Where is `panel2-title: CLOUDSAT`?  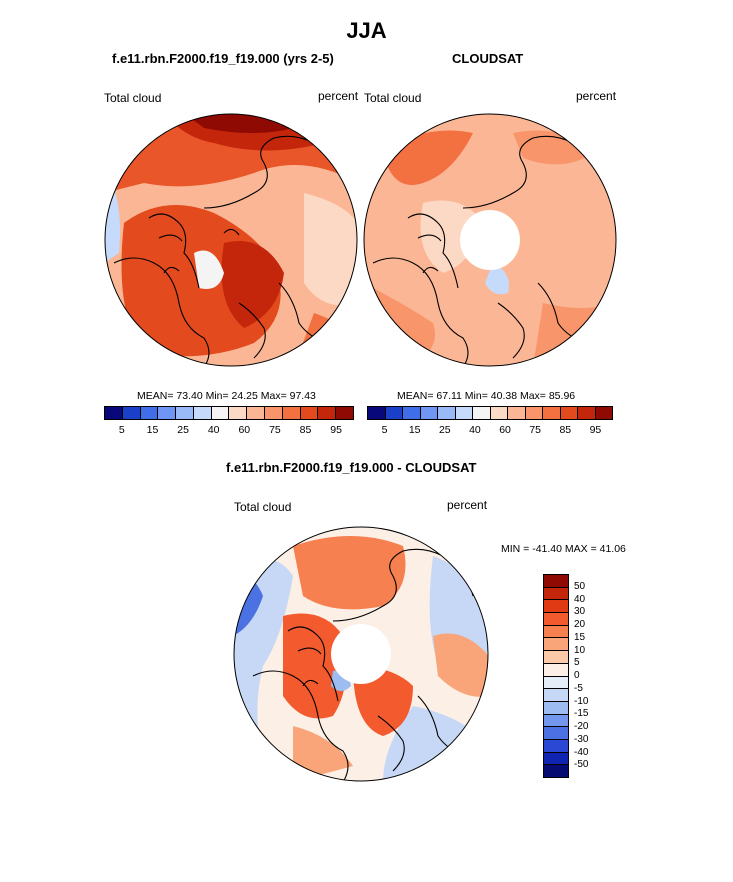 panel2-title: CLOUDSAT is located at coordinates (488, 58).